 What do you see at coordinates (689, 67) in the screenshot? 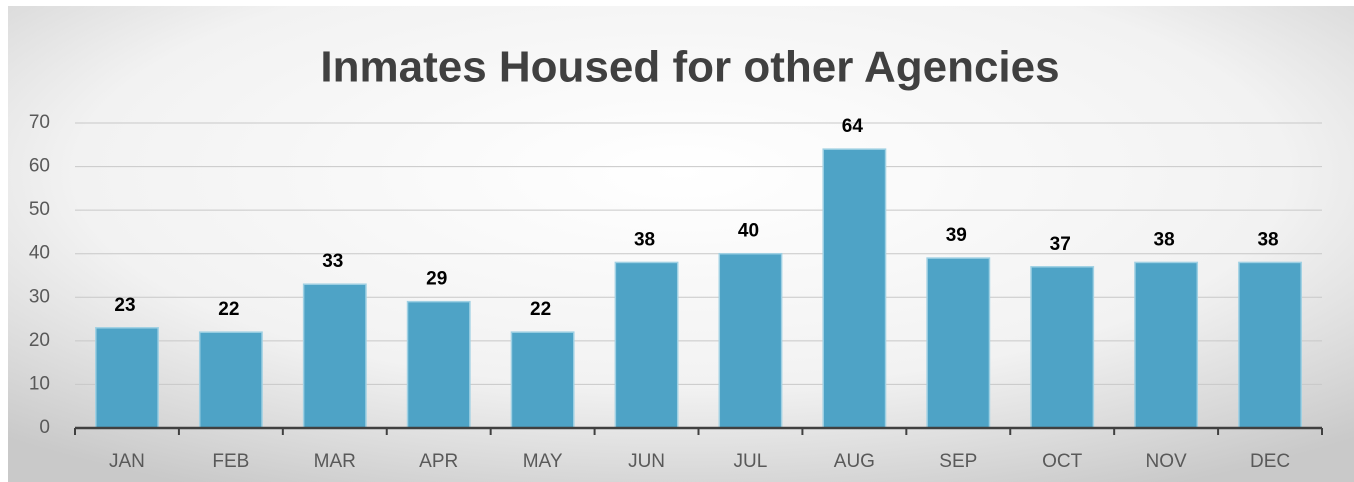
I see `chart-title: Inmates Housed for other Agencies` at bounding box center [689, 67].